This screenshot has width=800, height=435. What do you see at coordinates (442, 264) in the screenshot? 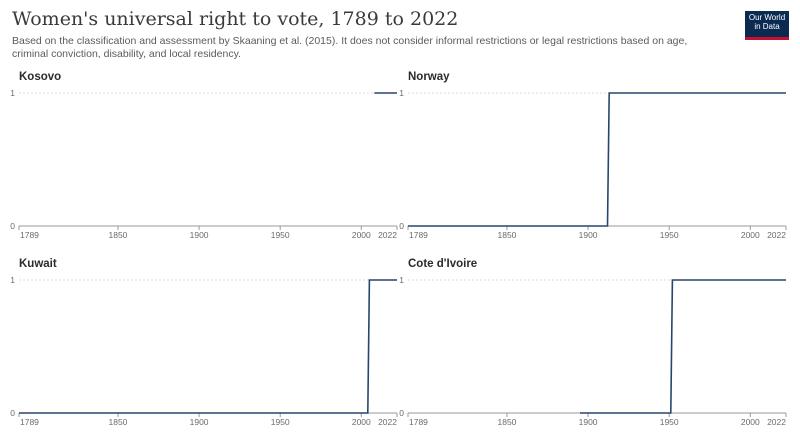
I see `panel-title-cote-d-ivoire: Cote d'Ivoire` at bounding box center [442, 264].